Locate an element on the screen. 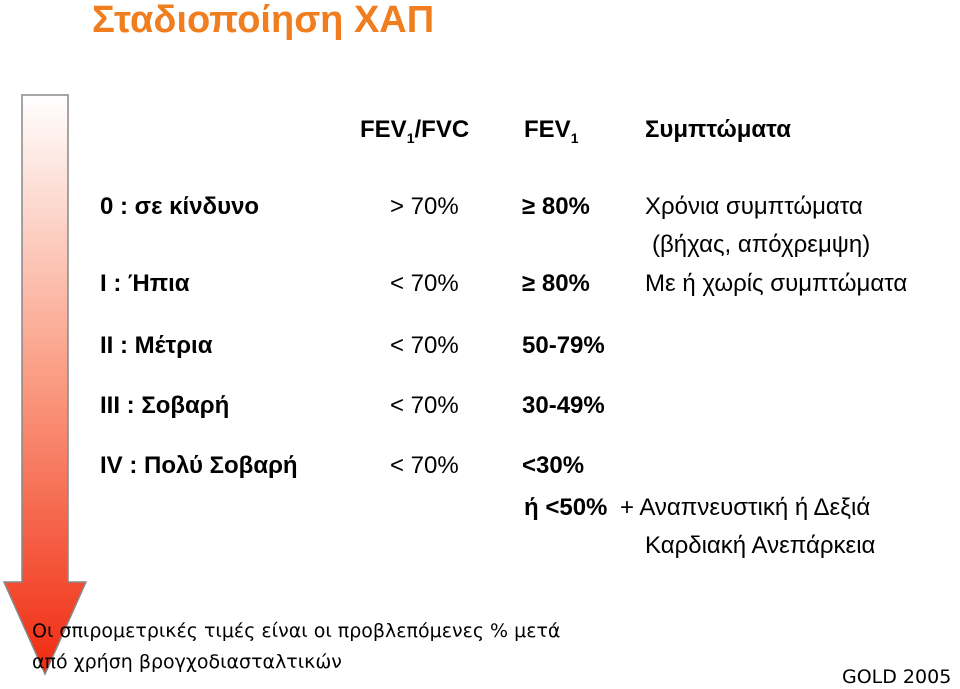 This screenshot has height=689, width=960. arrow-shape is located at coordinates (45, 385).